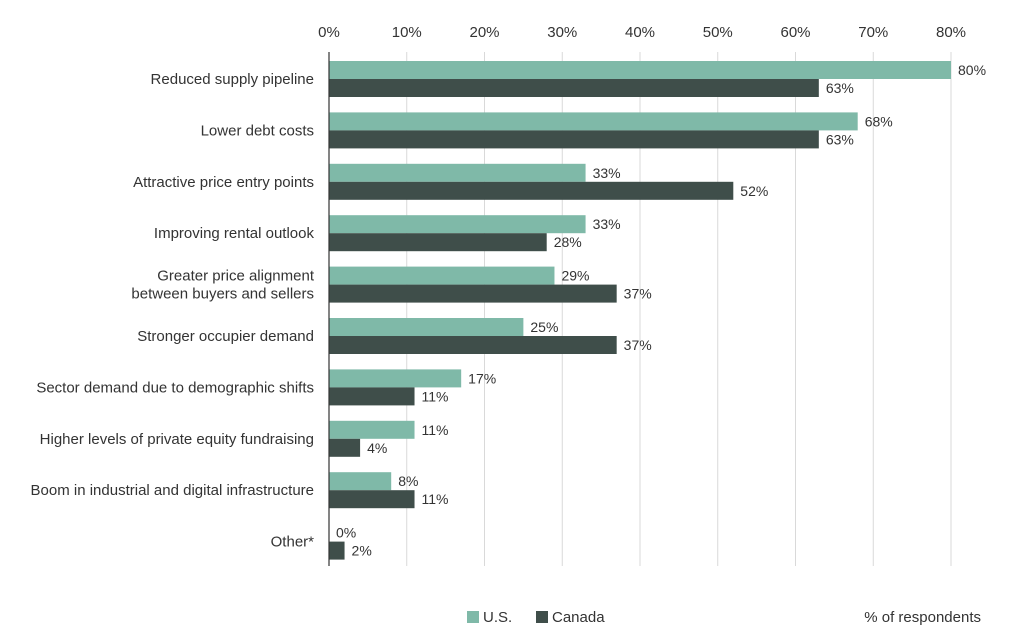 This screenshot has width=1022, height=642. I want to click on legend-swatch-us, so click(473, 617).